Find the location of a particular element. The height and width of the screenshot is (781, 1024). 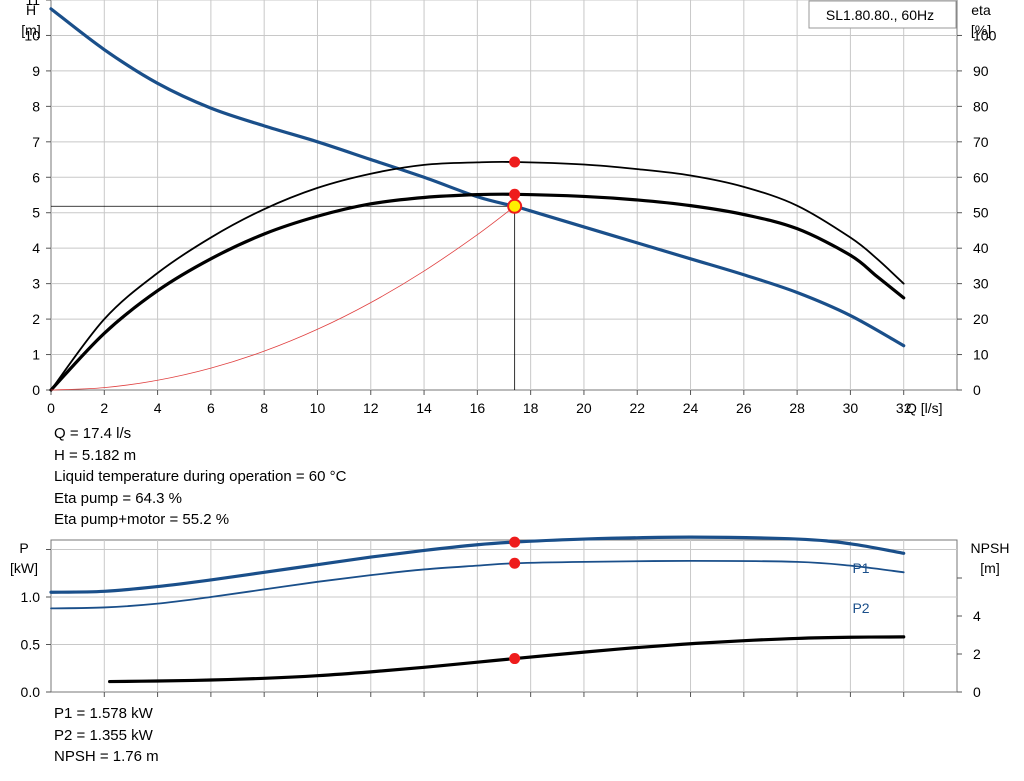

p2-curve is located at coordinates (477, 584).